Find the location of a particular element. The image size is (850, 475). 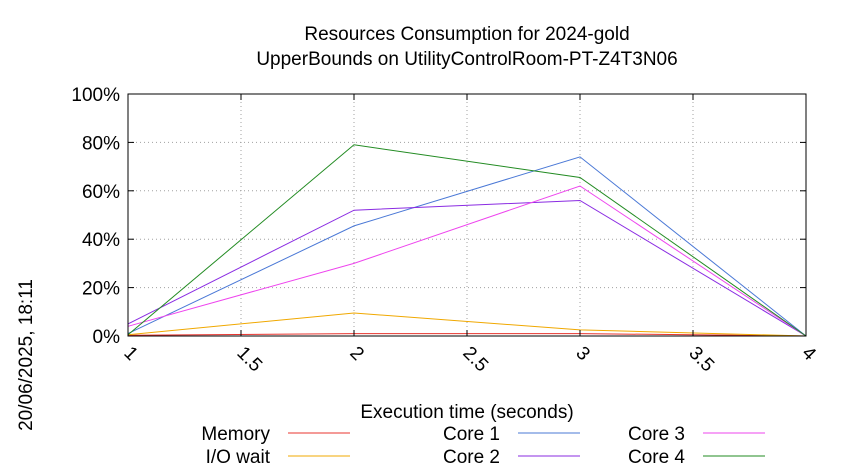

y-tick-label: 20% is located at coordinates (101, 289).